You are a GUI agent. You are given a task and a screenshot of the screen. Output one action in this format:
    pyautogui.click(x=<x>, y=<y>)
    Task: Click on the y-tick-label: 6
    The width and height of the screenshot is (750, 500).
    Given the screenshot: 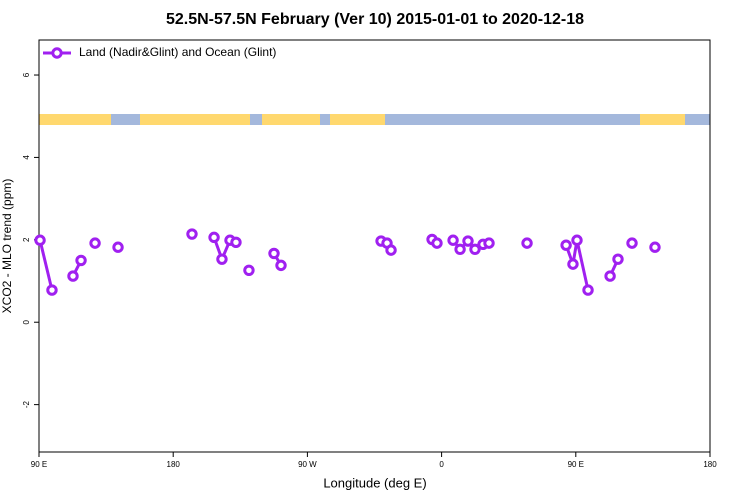 What is the action you would take?
    pyautogui.click(x=26, y=74)
    